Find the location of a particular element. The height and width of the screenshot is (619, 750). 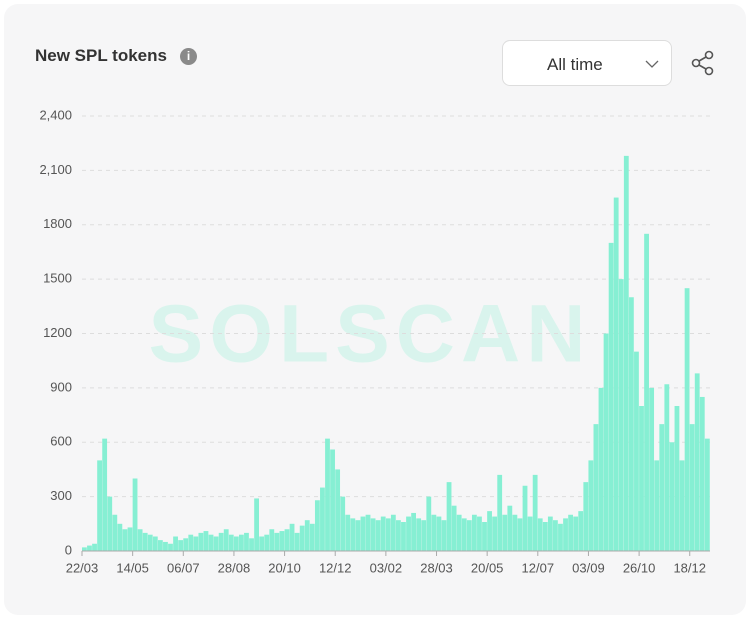

y-tick-label: 1800 is located at coordinates (57, 223).